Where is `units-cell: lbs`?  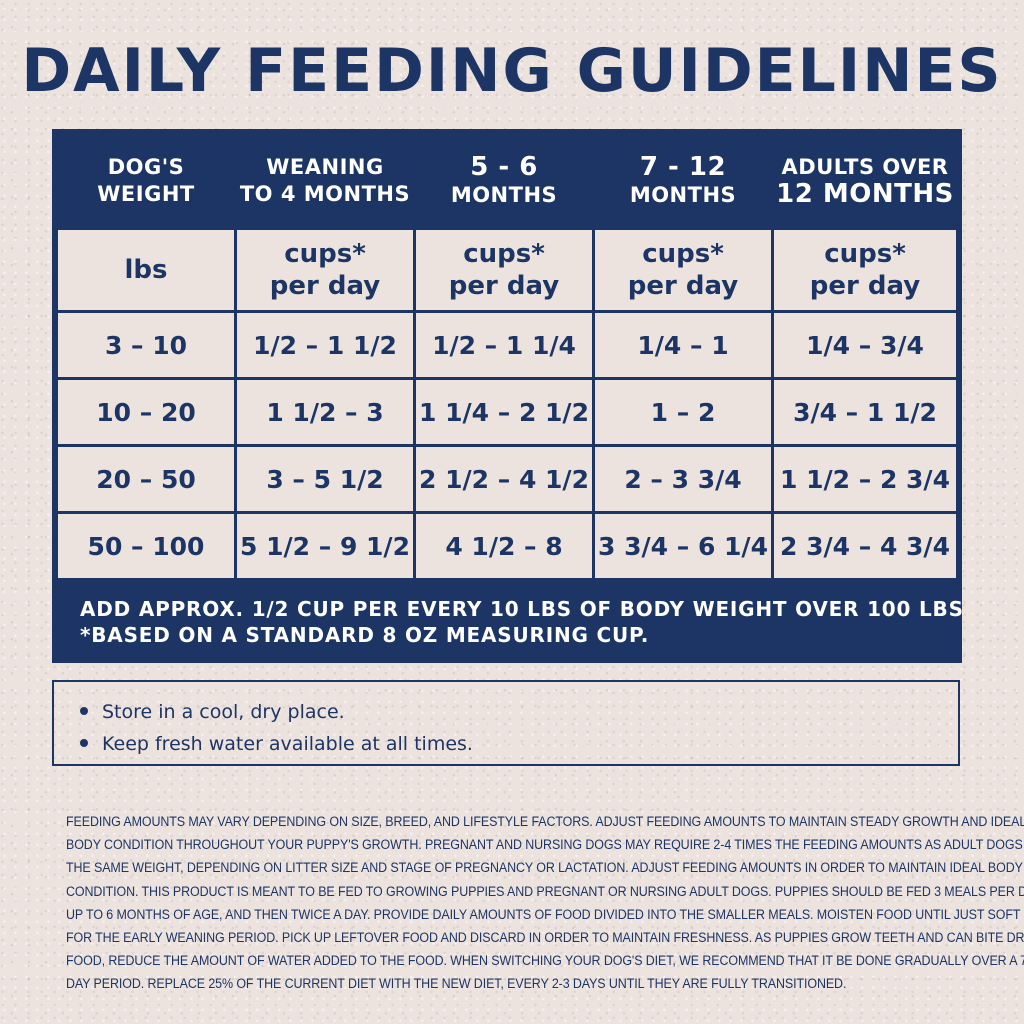 units-cell: lbs is located at coordinates (146, 270).